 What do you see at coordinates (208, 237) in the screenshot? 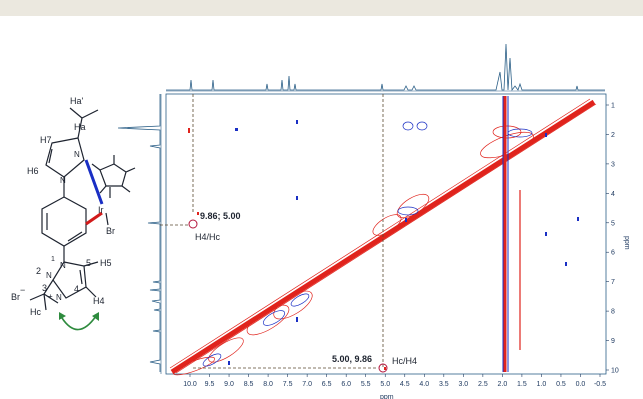
I see `annotation-pair-1: H4/Hc` at bounding box center [208, 237].